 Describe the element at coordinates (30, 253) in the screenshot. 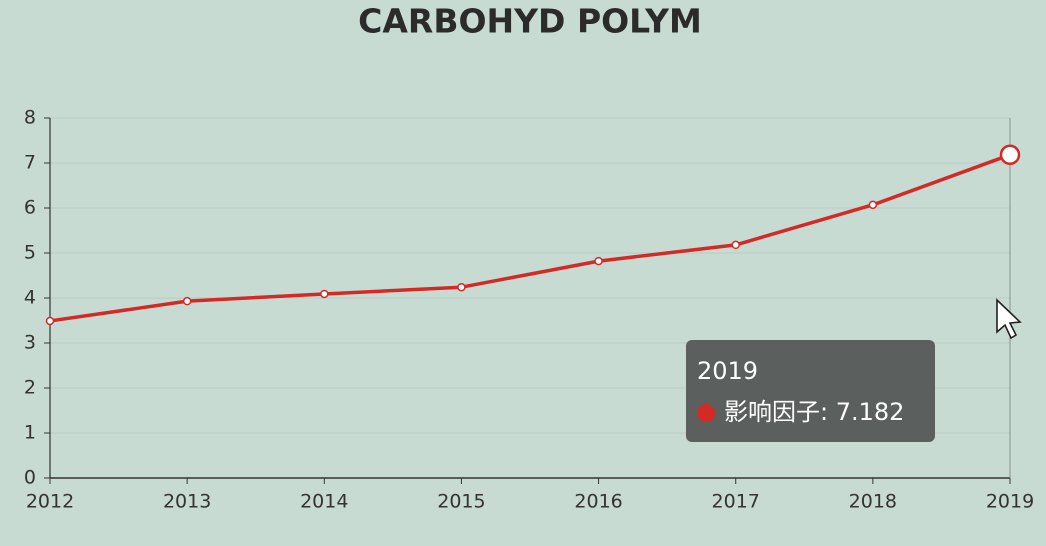

I see `y-tick-label: 5` at that location.